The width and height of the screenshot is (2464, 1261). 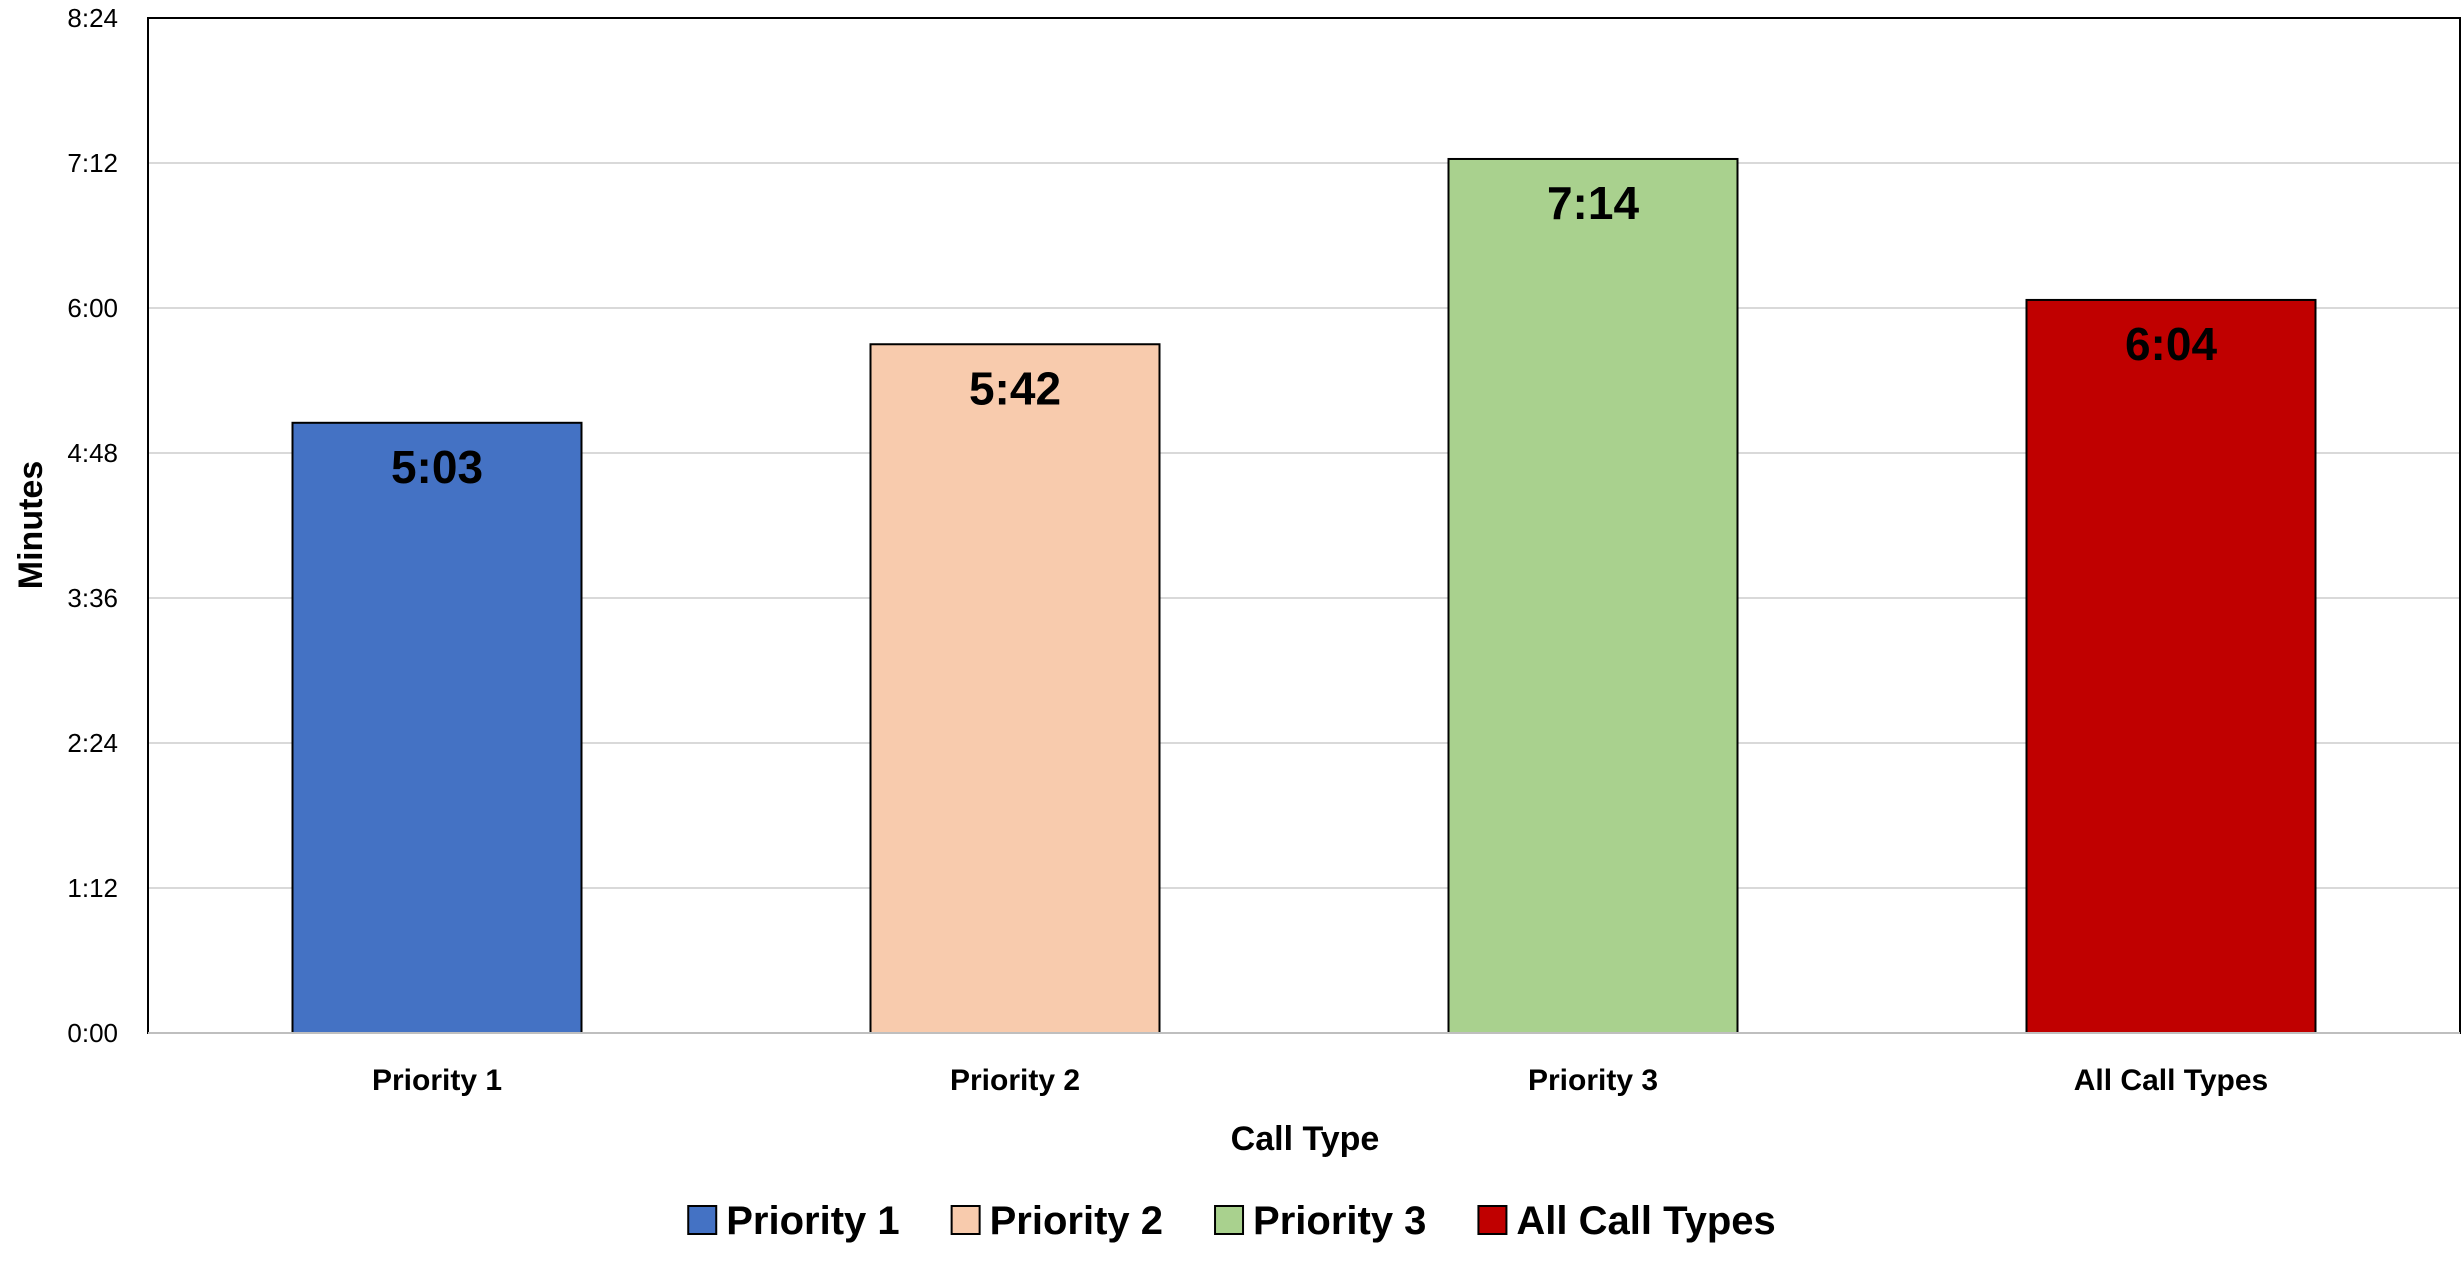 What do you see at coordinates (1645, 1221) in the screenshot?
I see `legend-label: All Call Types` at bounding box center [1645, 1221].